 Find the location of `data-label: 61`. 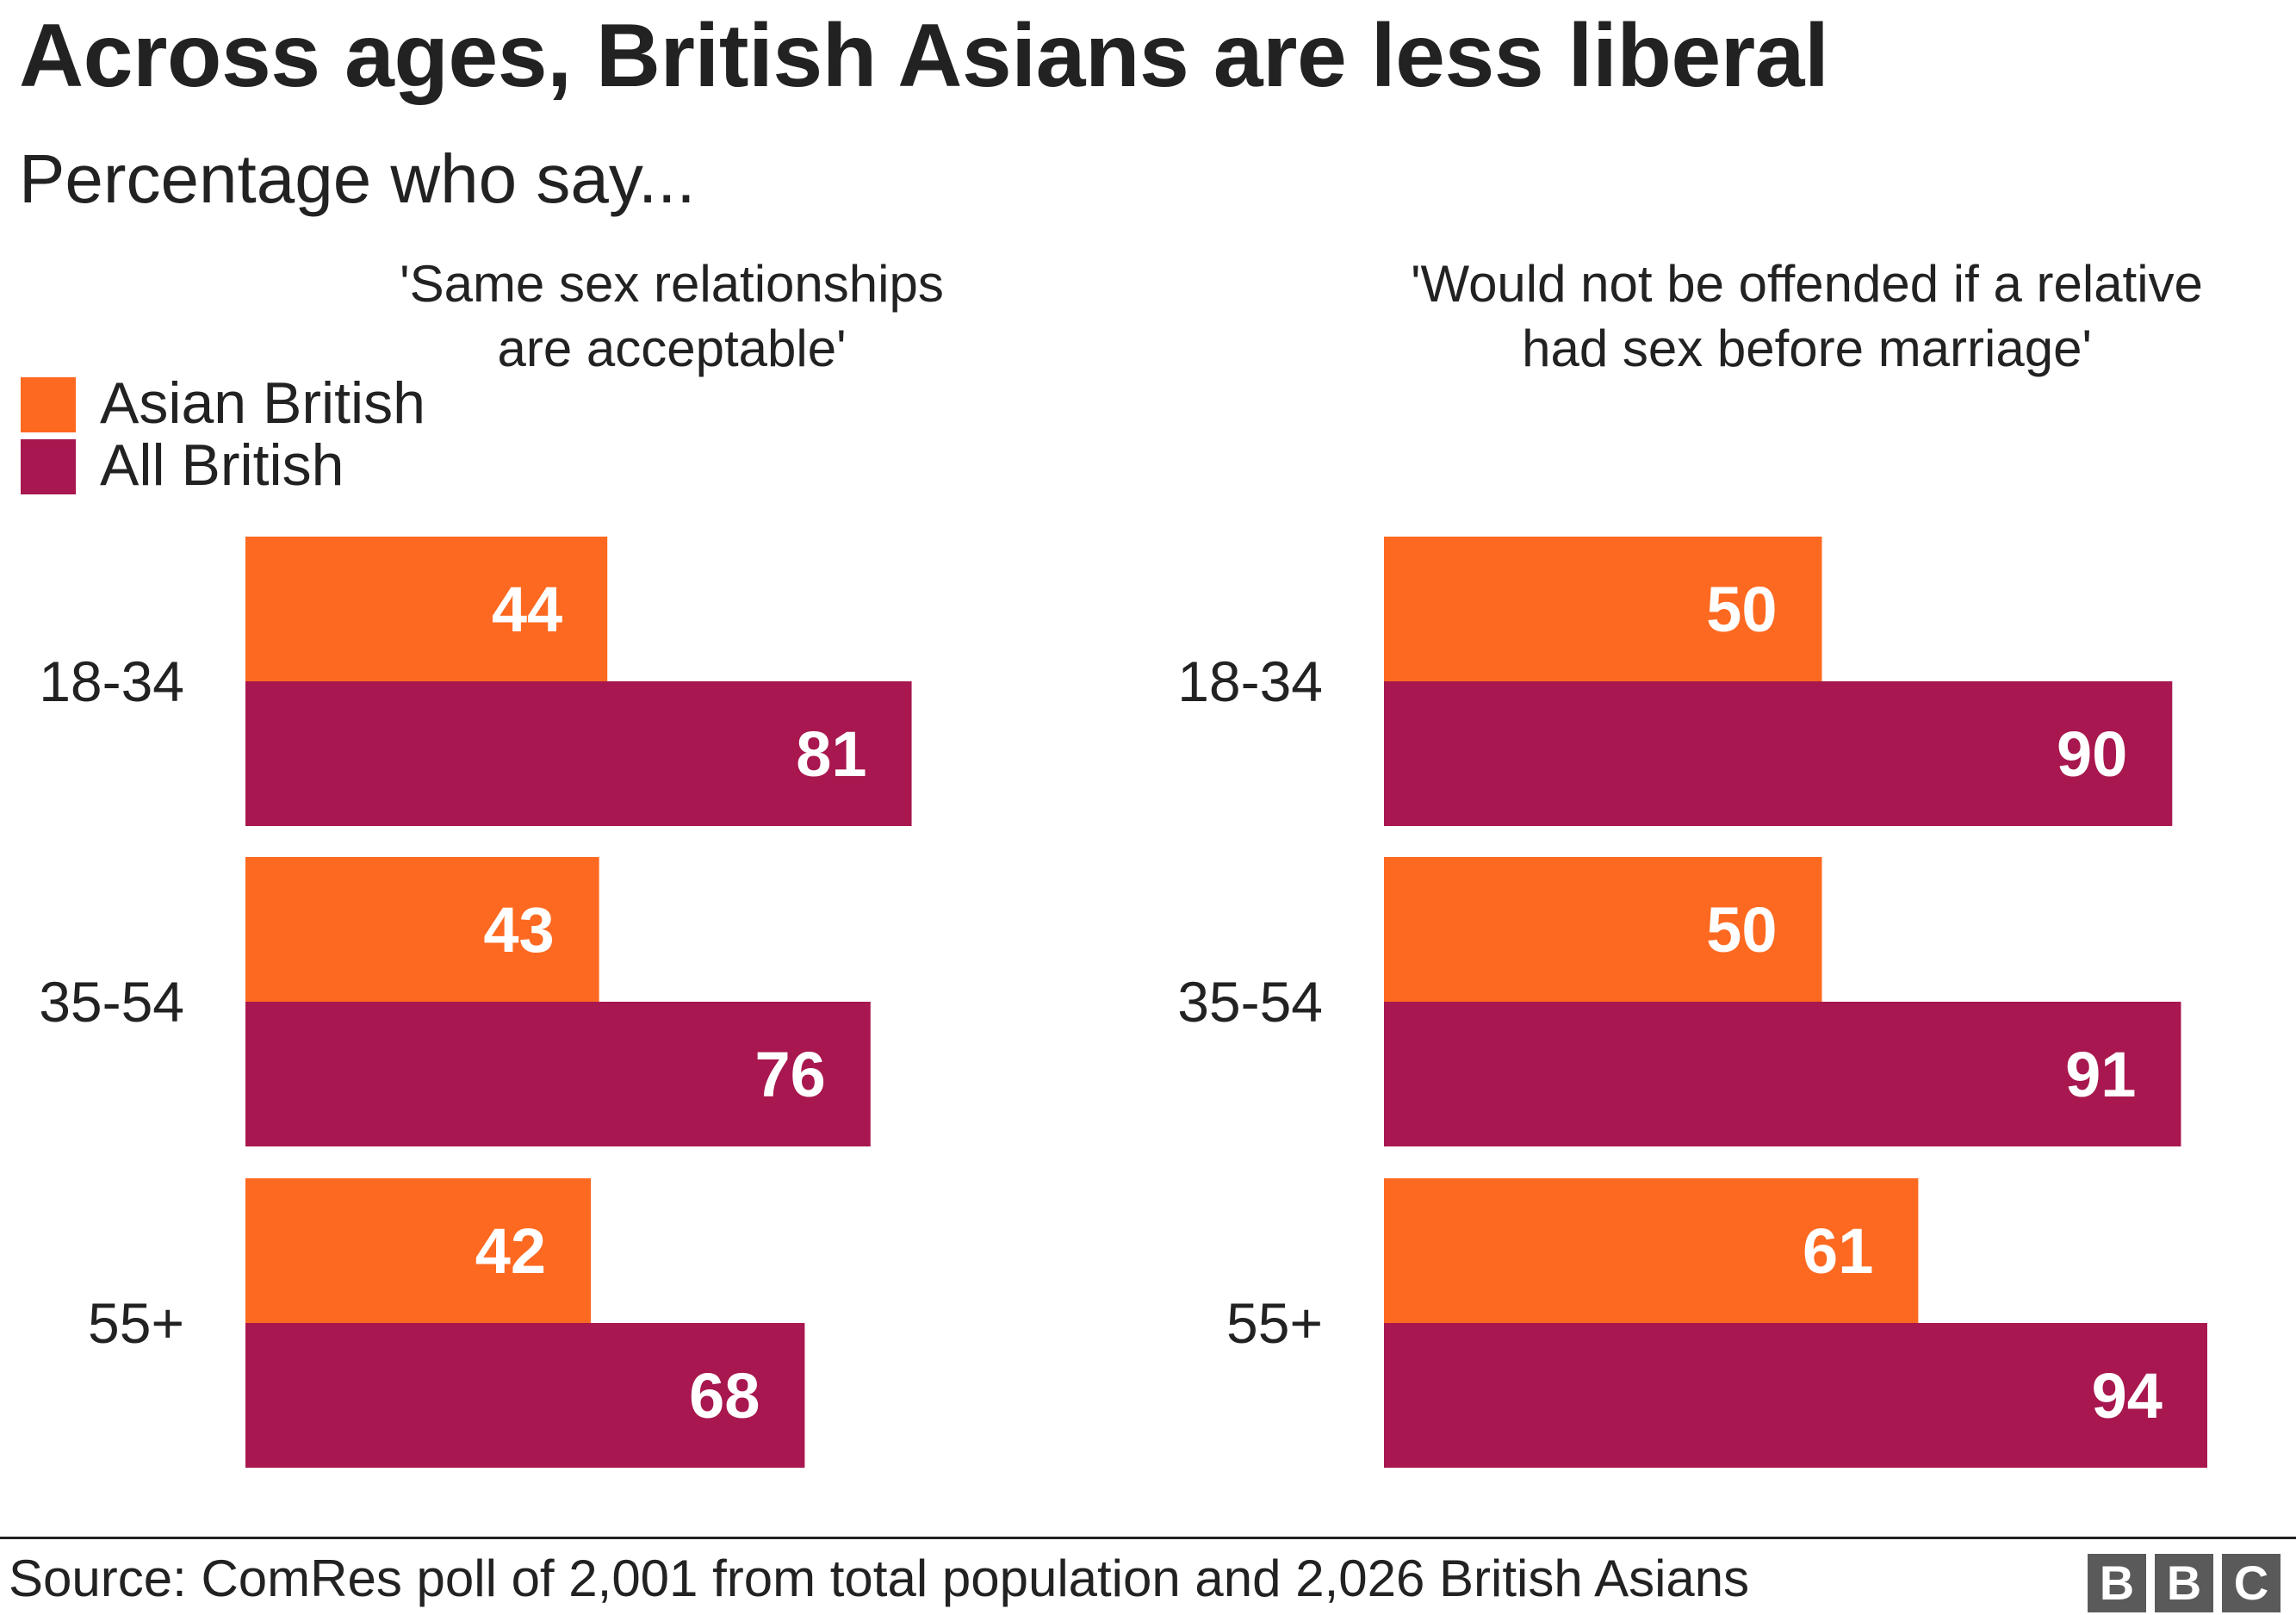

data-label: 61 is located at coordinates (1838, 1251).